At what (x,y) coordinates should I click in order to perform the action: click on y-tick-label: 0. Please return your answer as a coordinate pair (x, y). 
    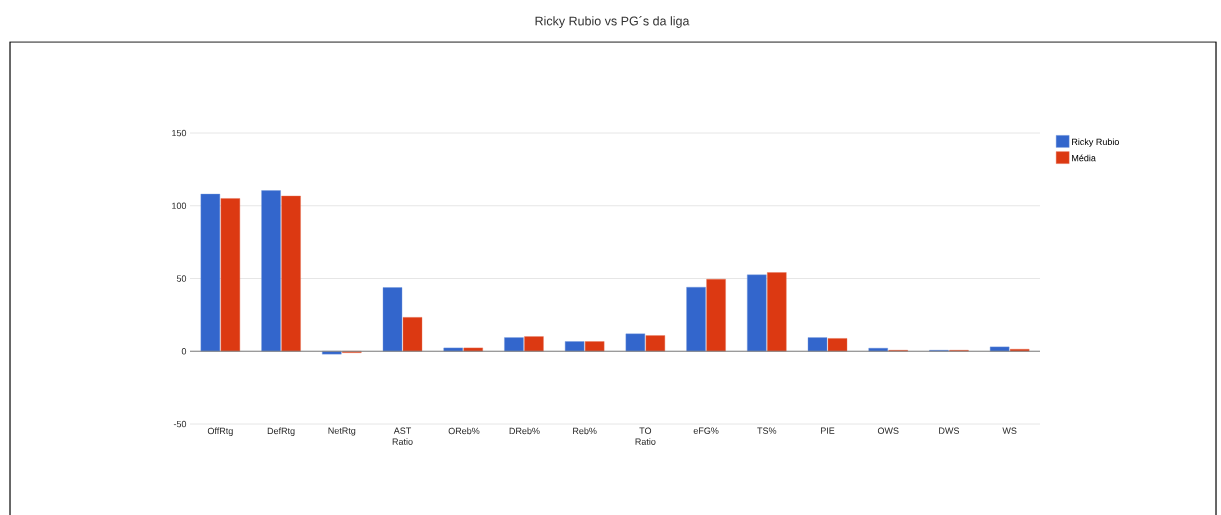
    Looking at the image, I should click on (184, 351).